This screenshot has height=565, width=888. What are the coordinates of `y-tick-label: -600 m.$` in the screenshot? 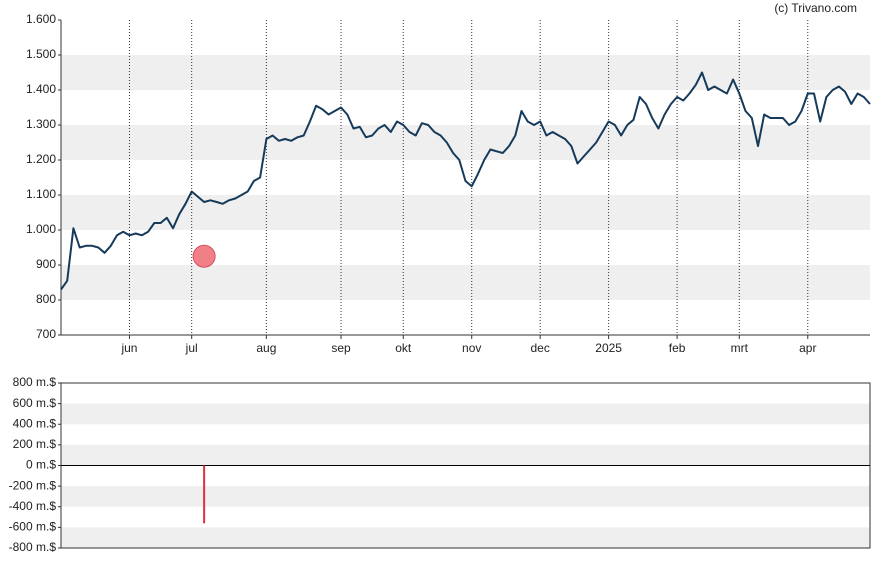 It's located at (33, 527).